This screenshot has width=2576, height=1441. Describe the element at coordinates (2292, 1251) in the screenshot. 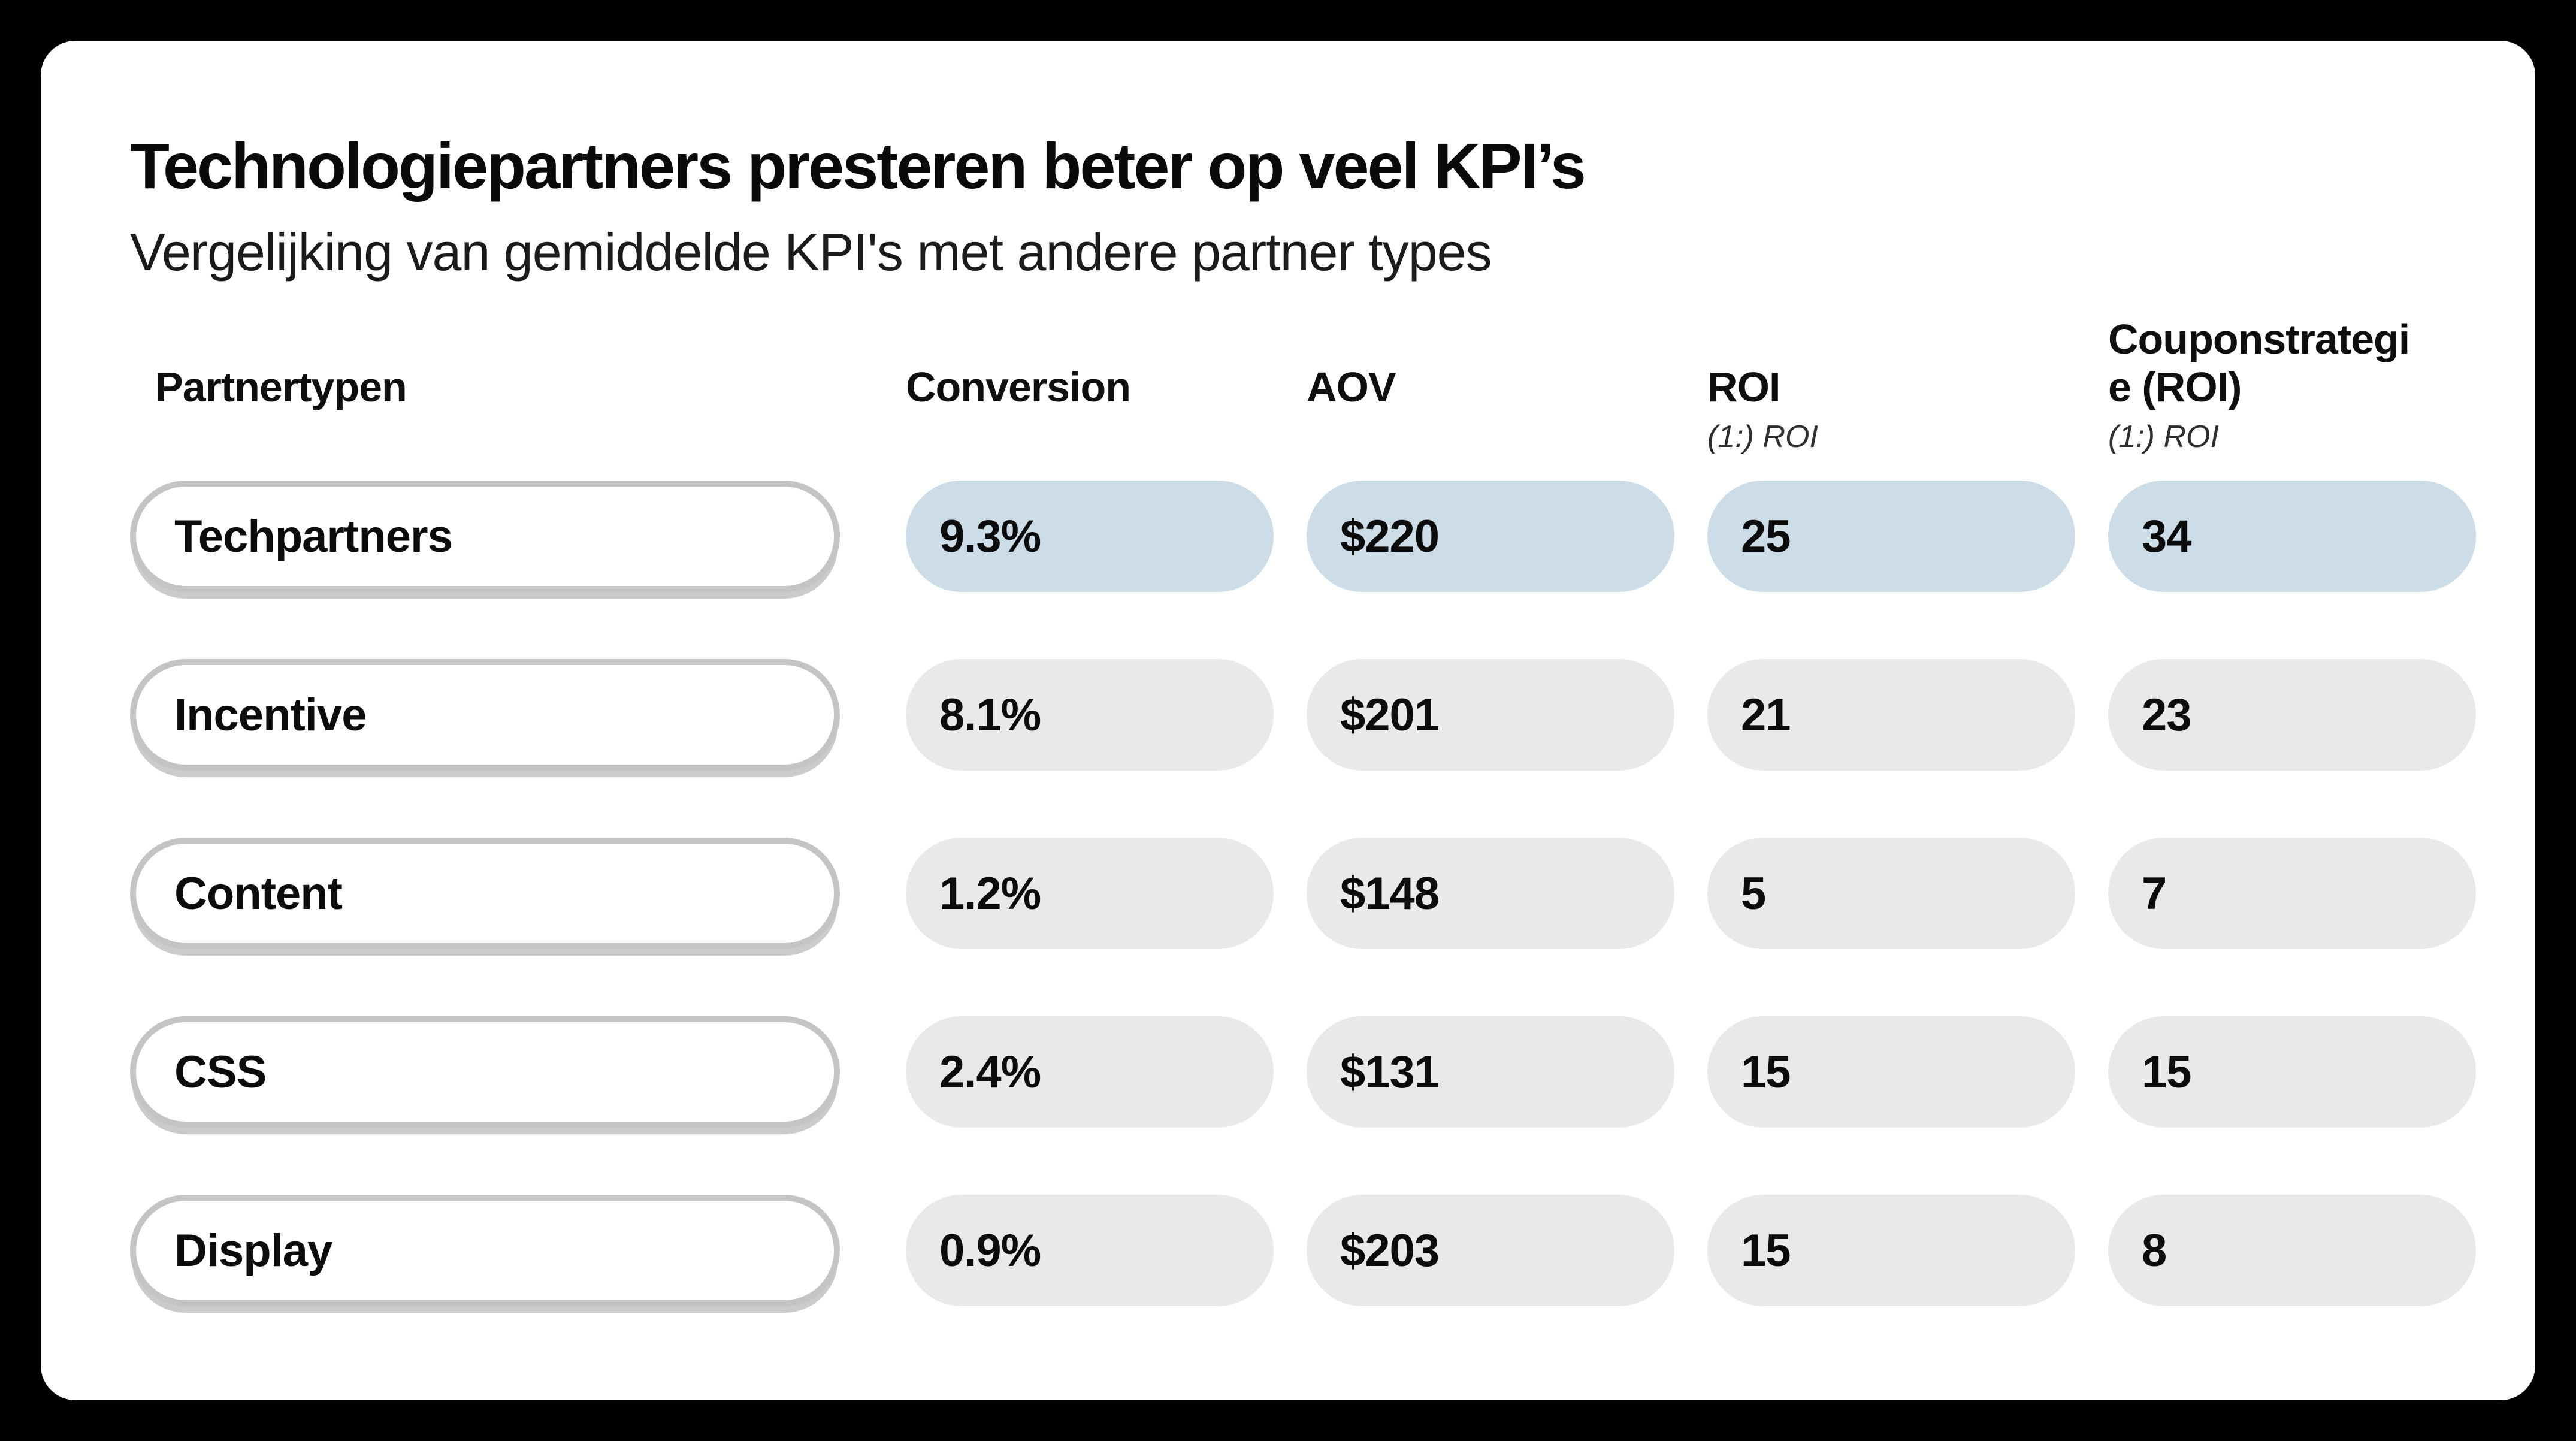

I see `value-pill-couponstrategie: 8` at that location.